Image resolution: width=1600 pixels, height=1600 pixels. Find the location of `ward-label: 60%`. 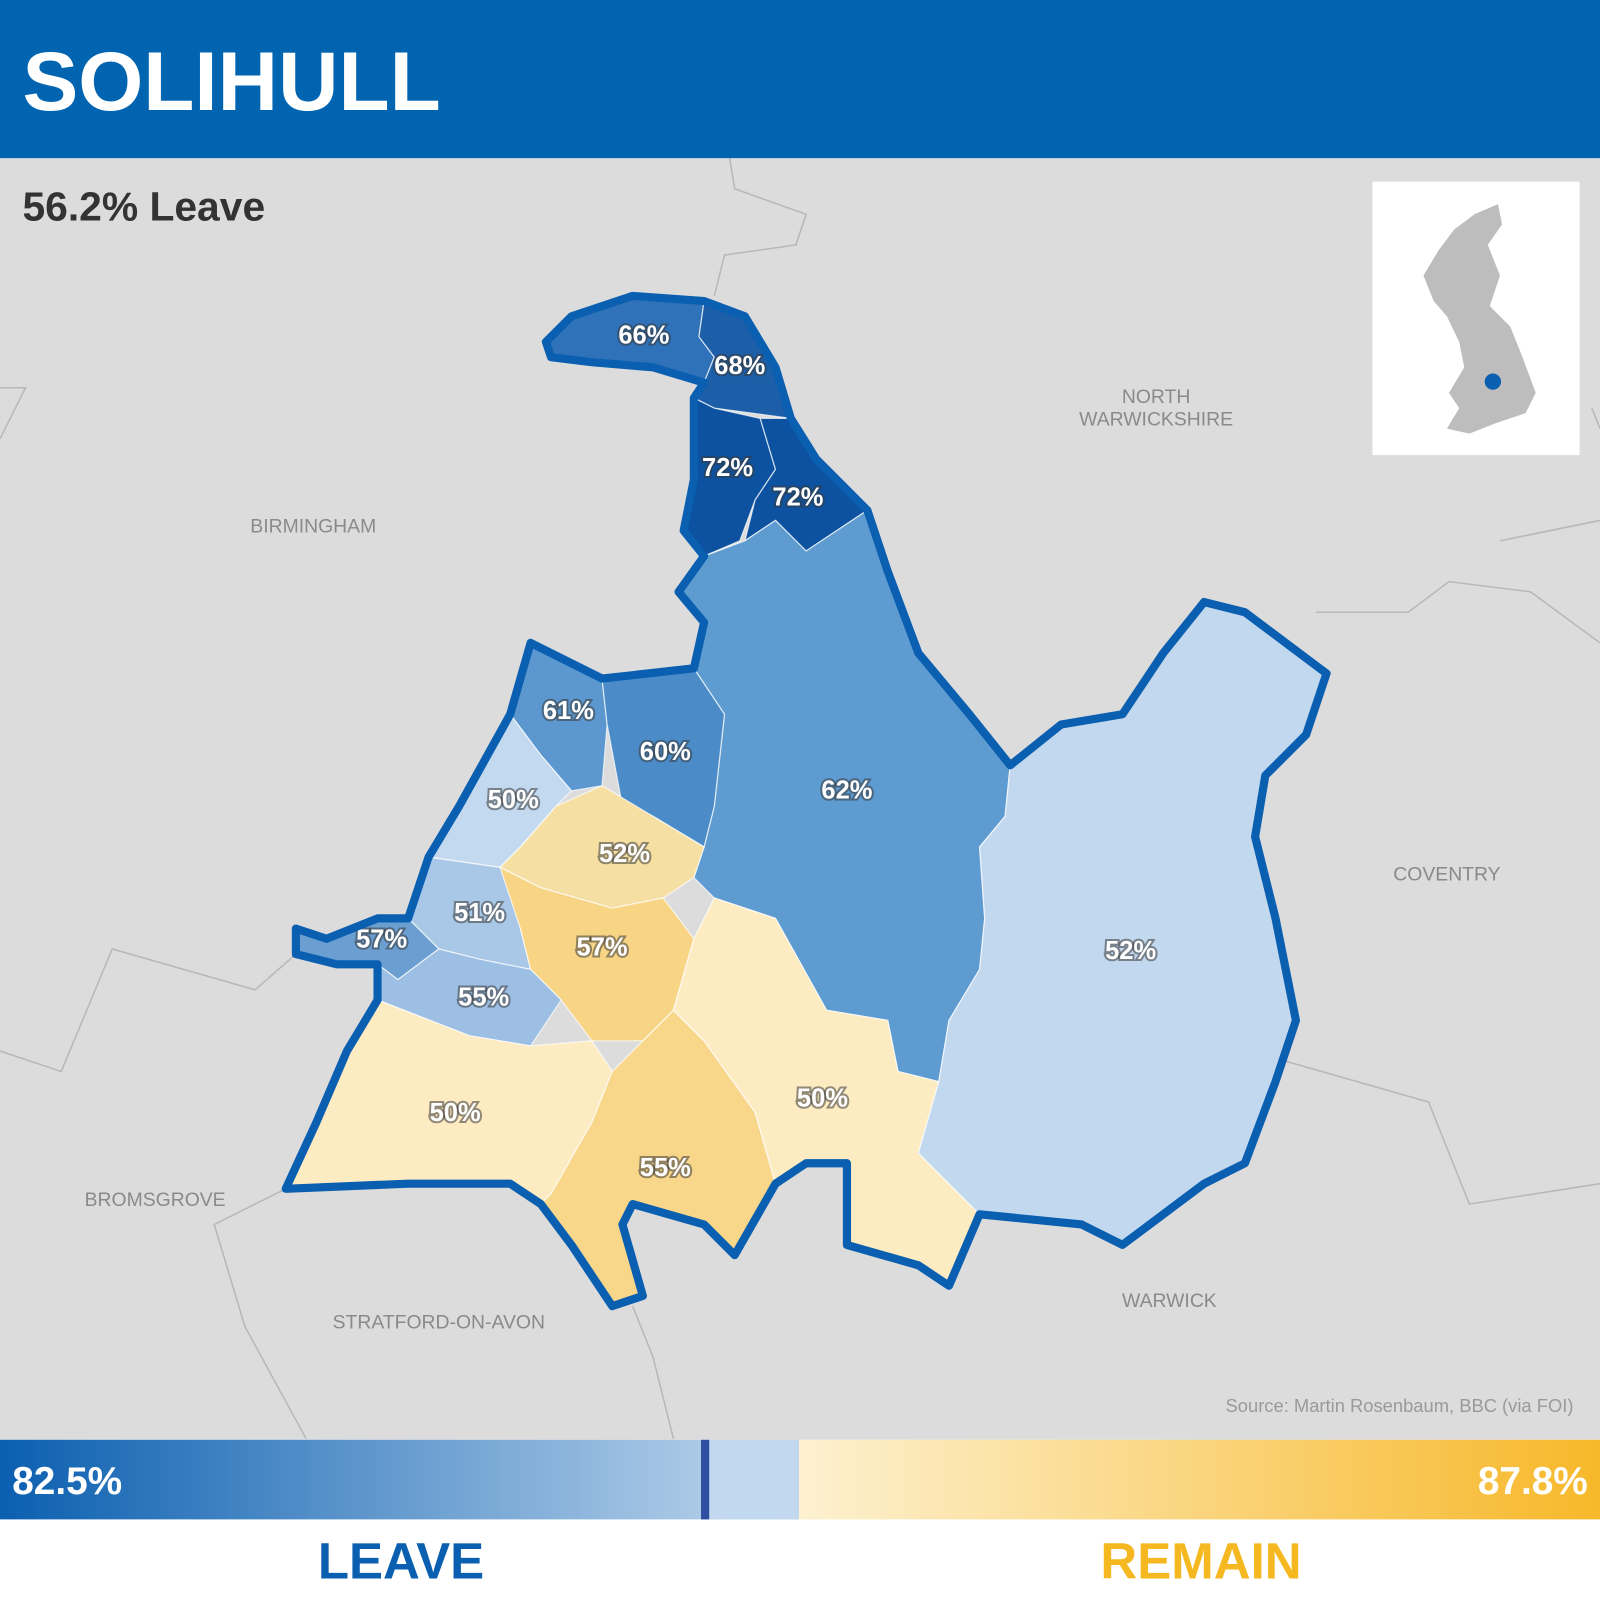

ward-label: 60% is located at coordinates (665, 752).